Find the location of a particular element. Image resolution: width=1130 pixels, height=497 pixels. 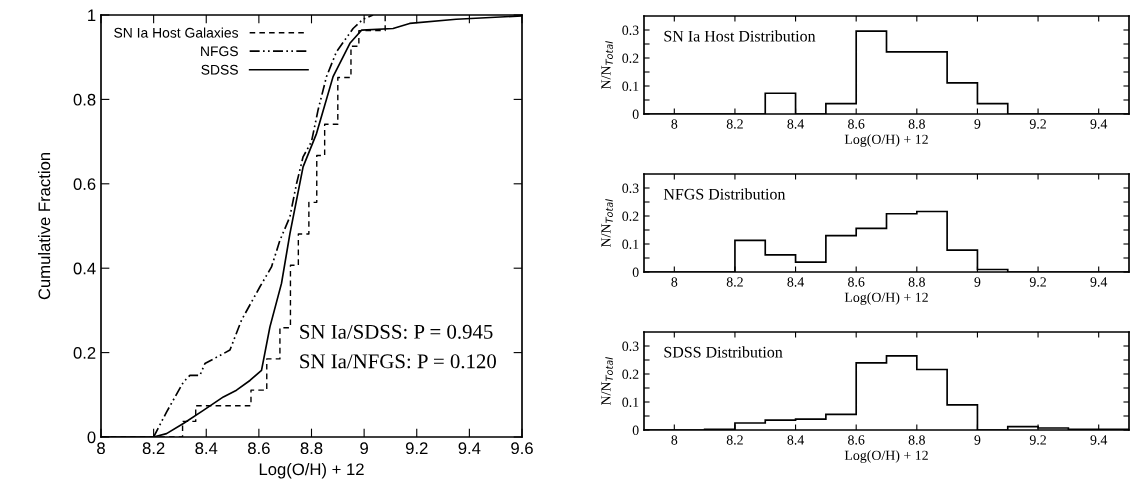

annotation: SDSS Distribution is located at coordinates (723, 352).